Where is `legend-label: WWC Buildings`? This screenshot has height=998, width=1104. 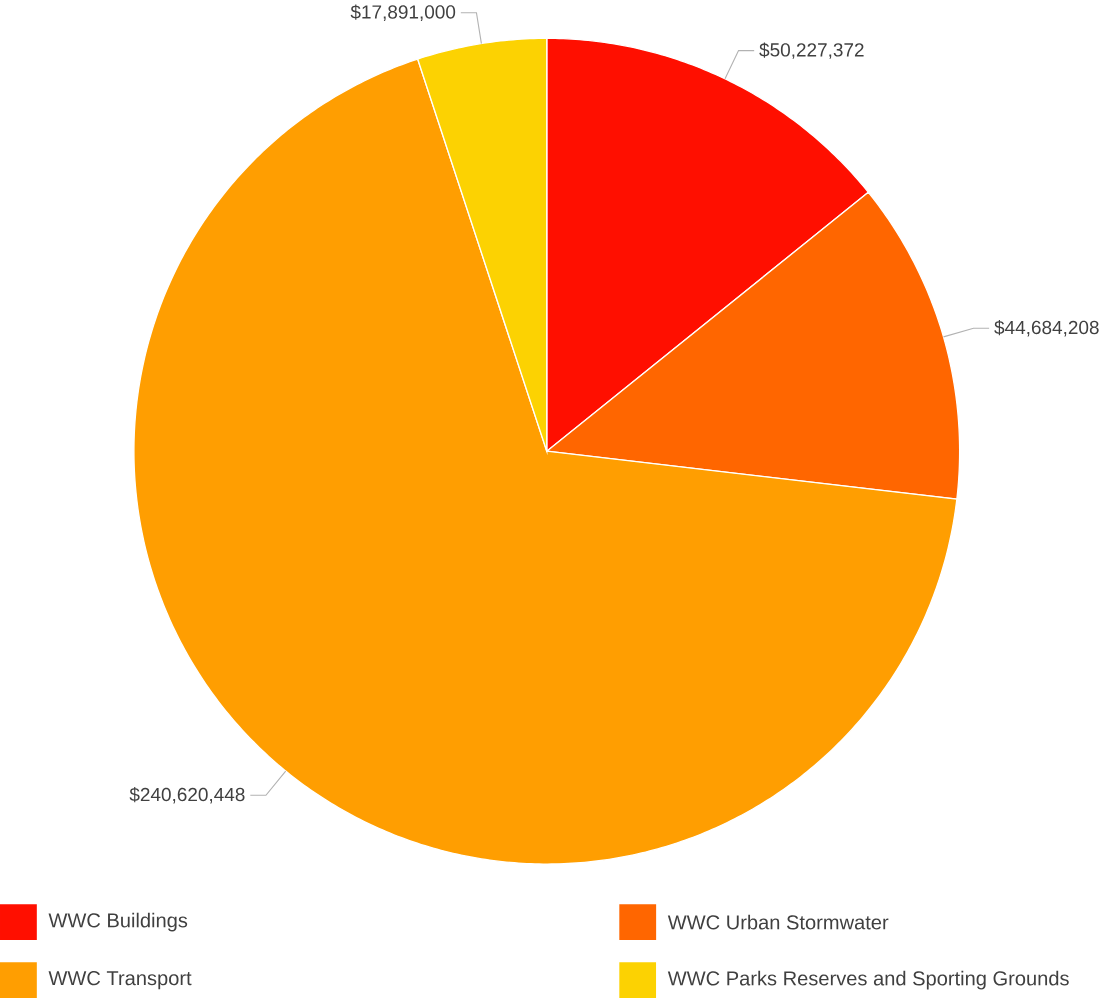 legend-label: WWC Buildings is located at coordinates (118, 922).